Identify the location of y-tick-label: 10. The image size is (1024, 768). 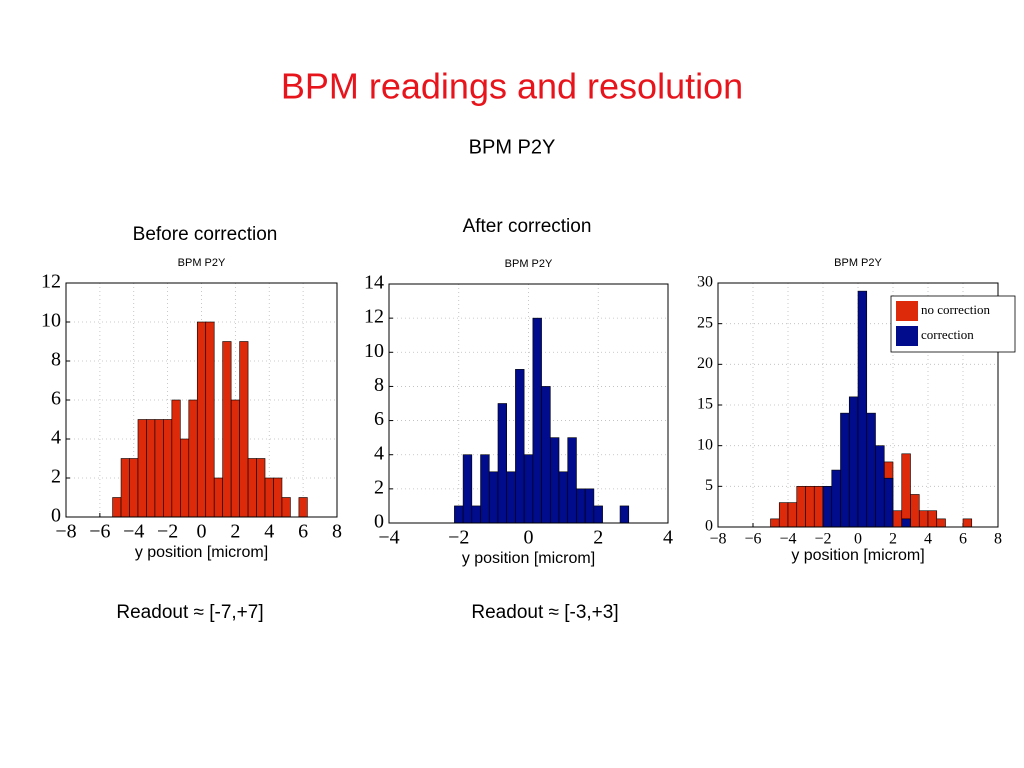
(51, 321).